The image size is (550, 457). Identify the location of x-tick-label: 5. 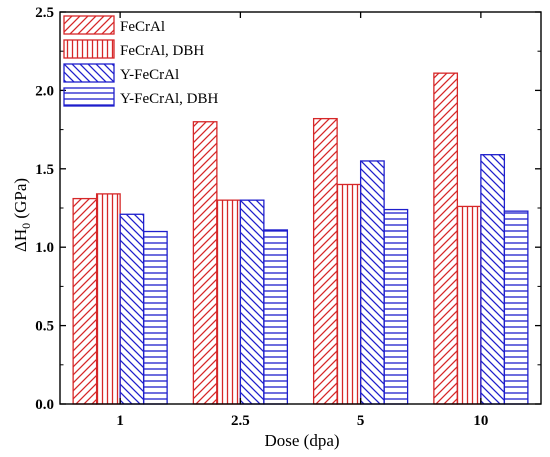
(361, 421).